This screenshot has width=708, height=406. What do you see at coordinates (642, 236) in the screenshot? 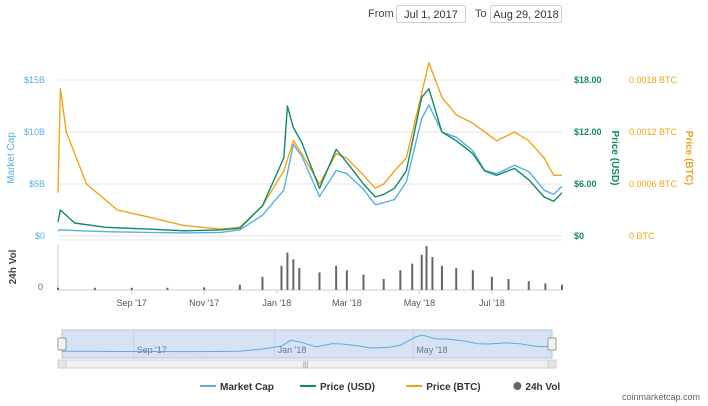
I see `price-btc-tick-label: 0 BTC` at bounding box center [642, 236].